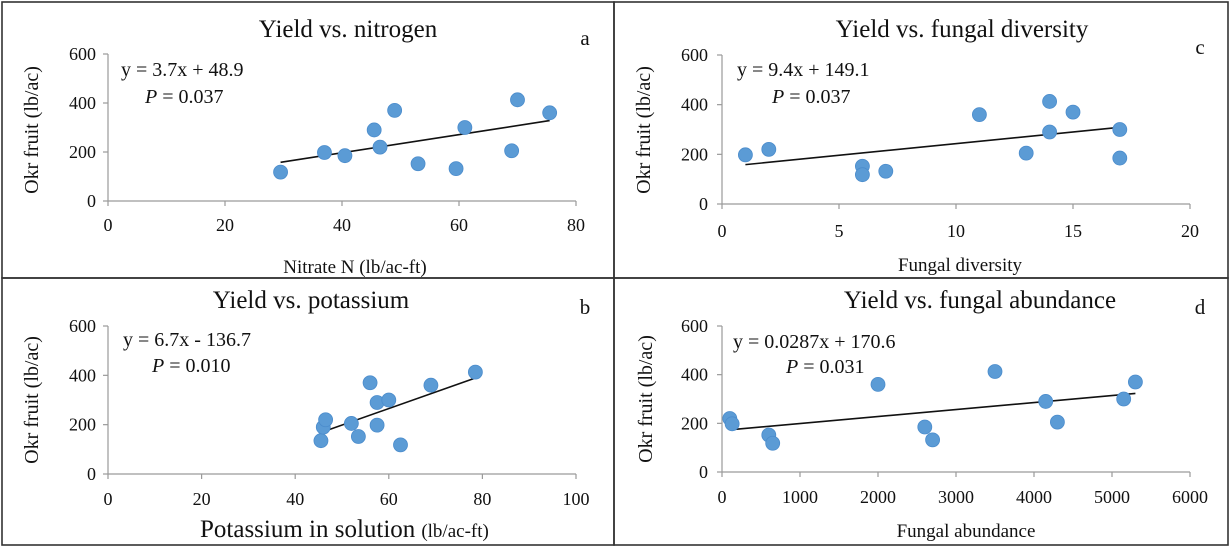 The width and height of the screenshot is (1230, 547). I want to click on chart-title: Yield vs. fungal diversity, so click(962, 29).